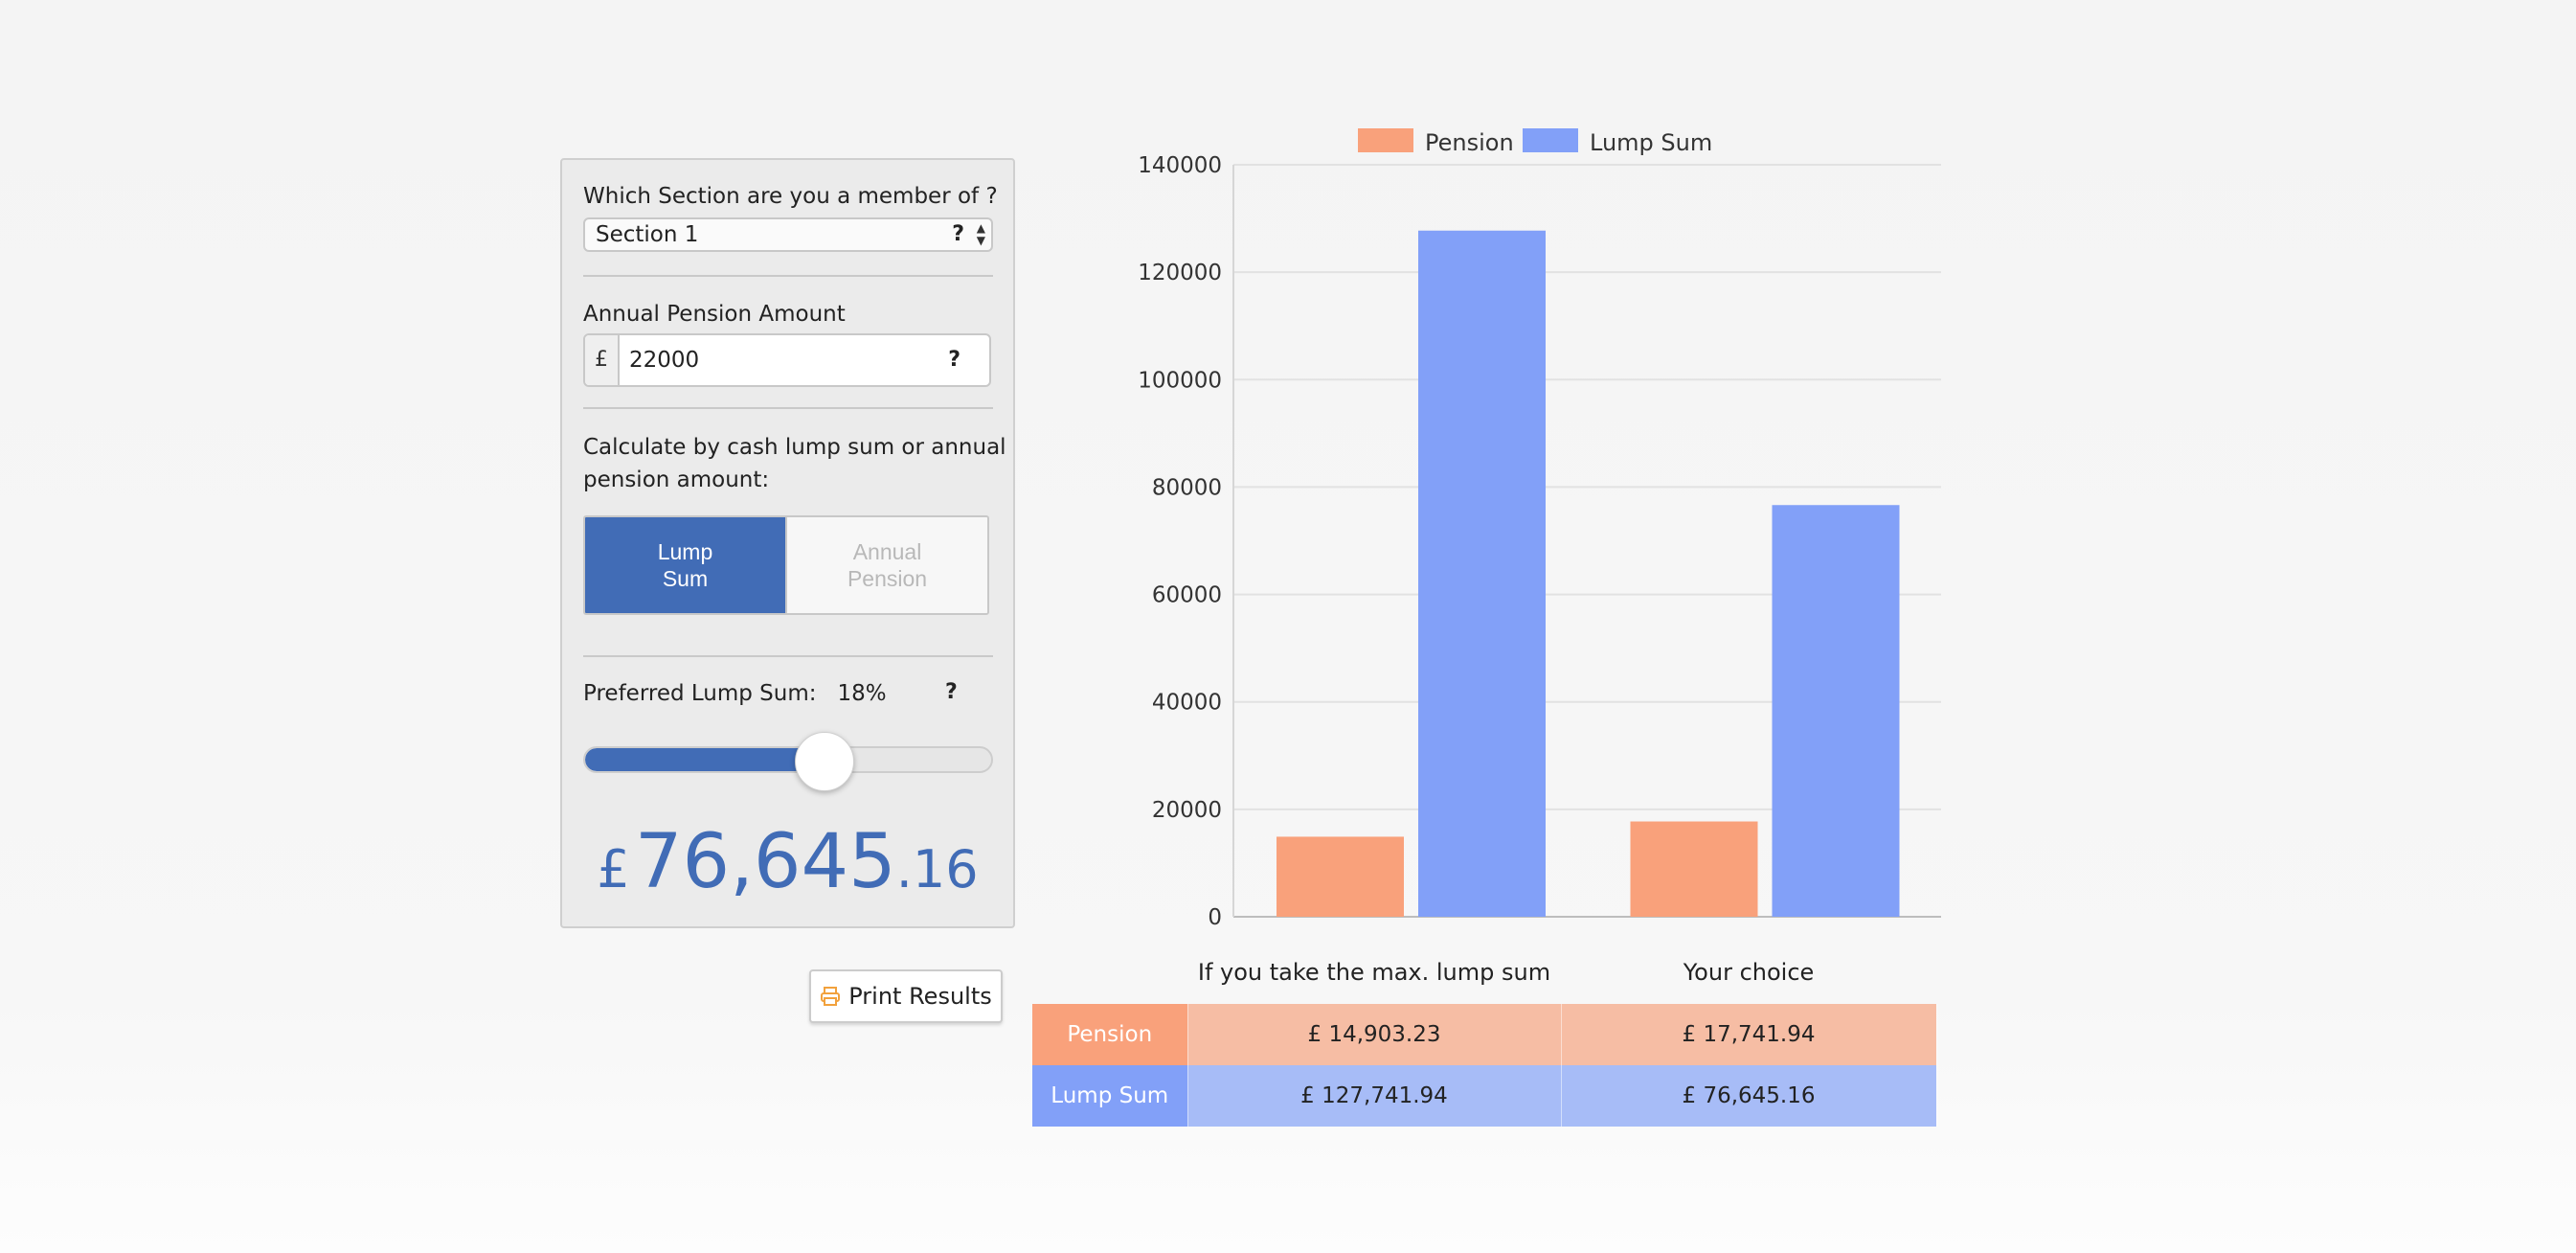 This screenshot has height=1253, width=2576. I want to click on column-header-choice: Your choice, so click(1749, 972).